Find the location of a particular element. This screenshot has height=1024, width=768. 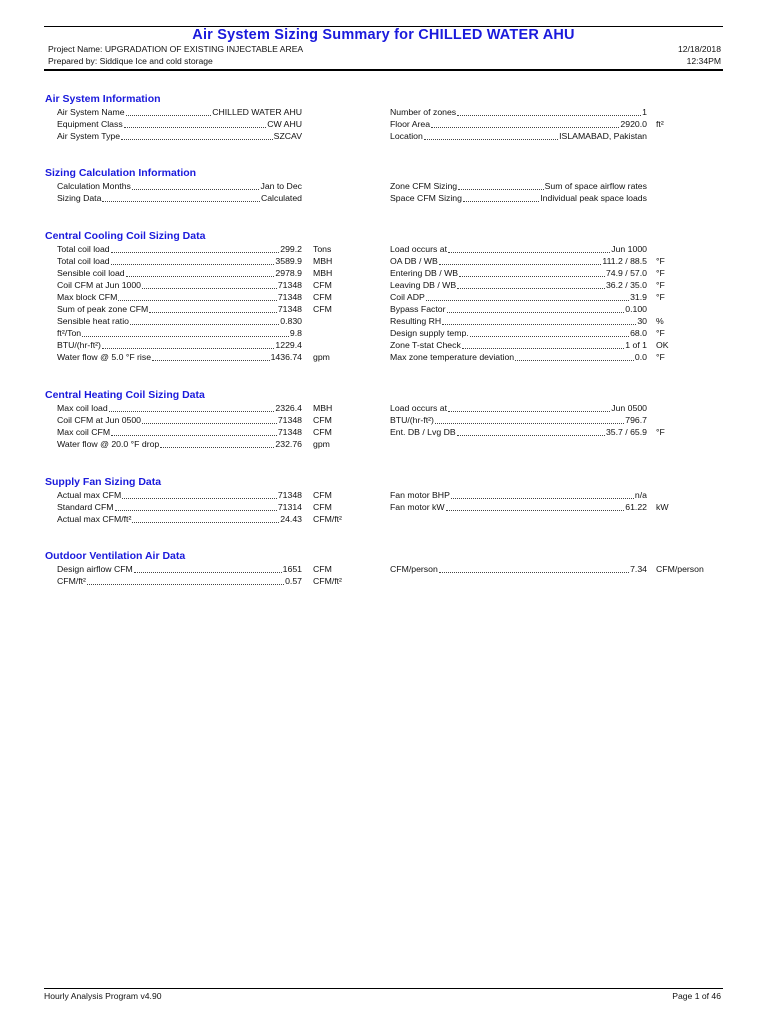

row-label: Entering DB / WB is located at coordinates (424, 273).